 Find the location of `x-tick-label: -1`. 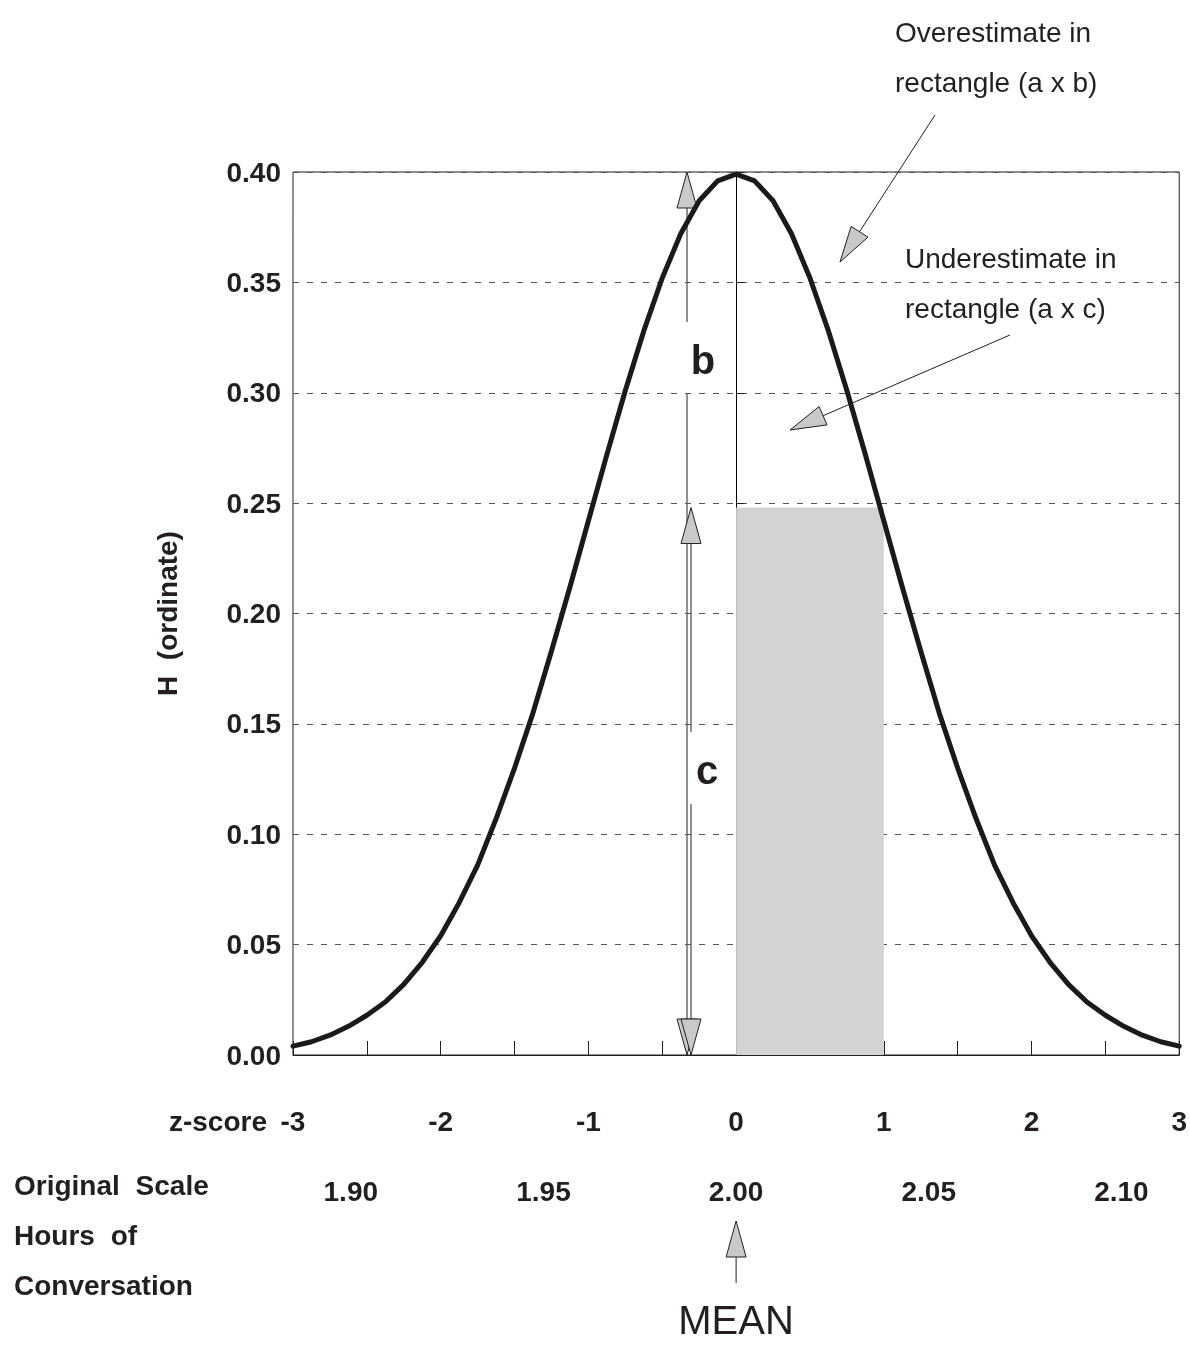

x-tick-label: -1 is located at coordinates (588, 1121).